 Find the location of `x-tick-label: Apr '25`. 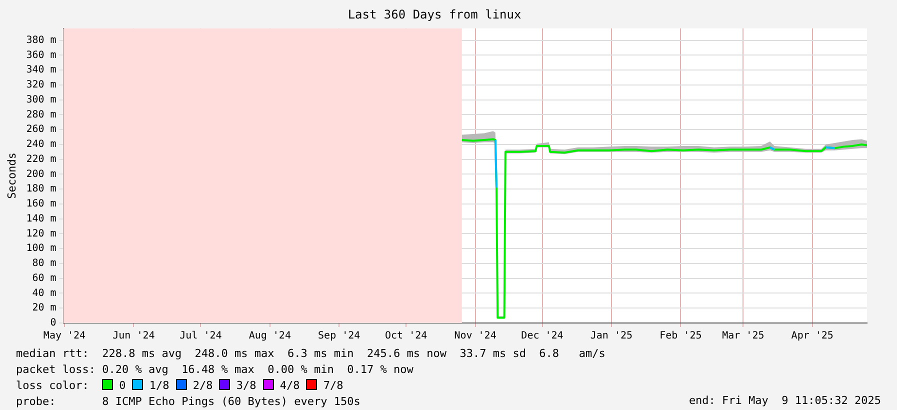

x-tick-label: Apr '25 is located at coordinates (812, 336).